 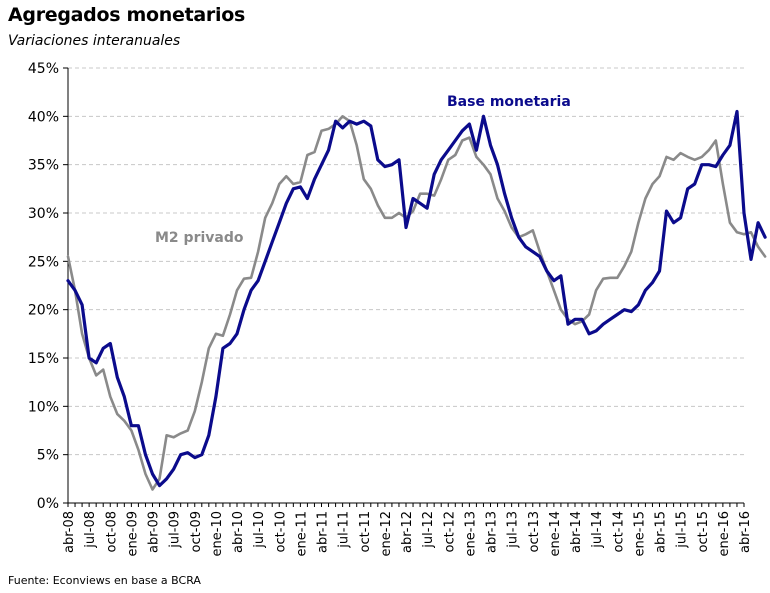 I want to click on series-label-base-monetaria: Base monetaria, so click(x=509, y=102).